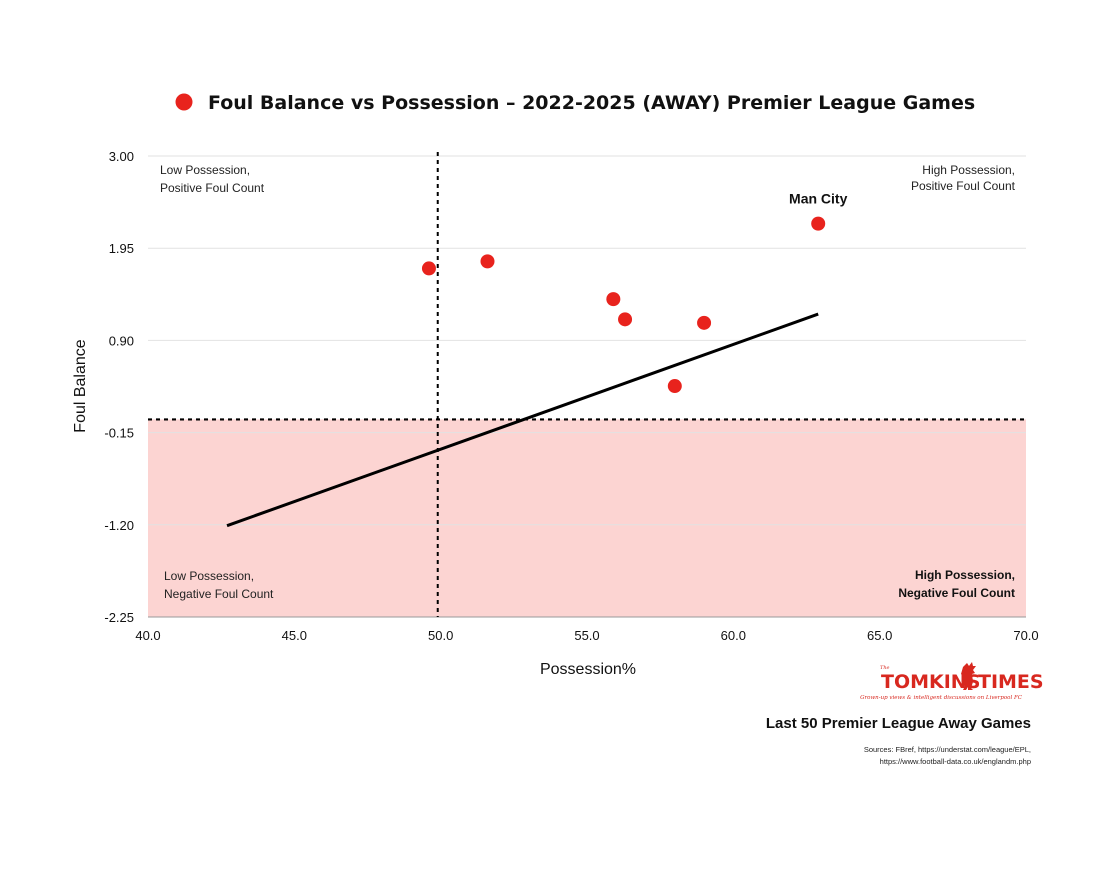  What do you see at coordinates (121, 248) in the screenshot?
I see `y-tick-label: 1.95` at bounding box center [121, 248].